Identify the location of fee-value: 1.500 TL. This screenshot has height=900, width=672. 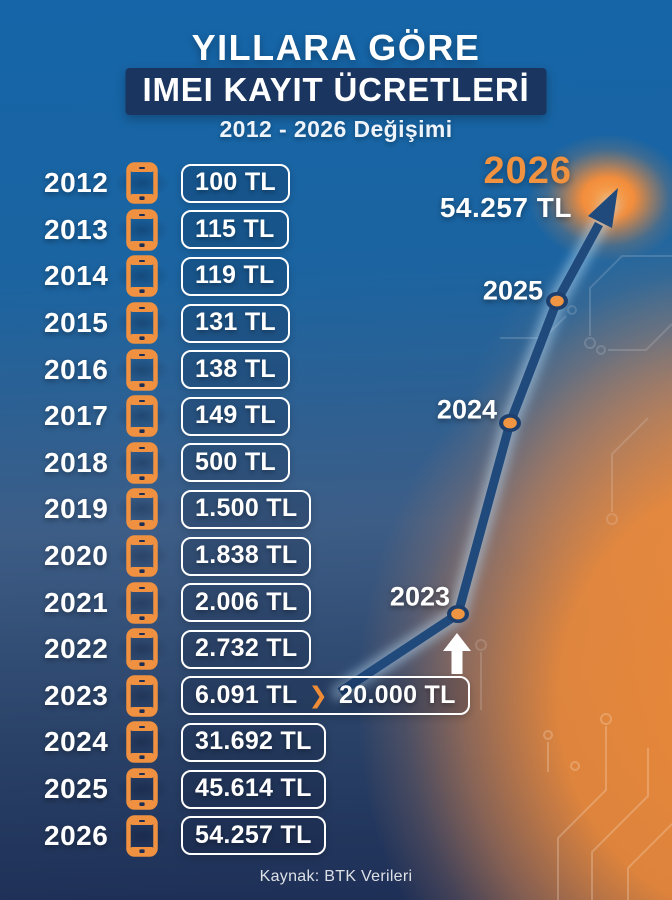
(246, 508).